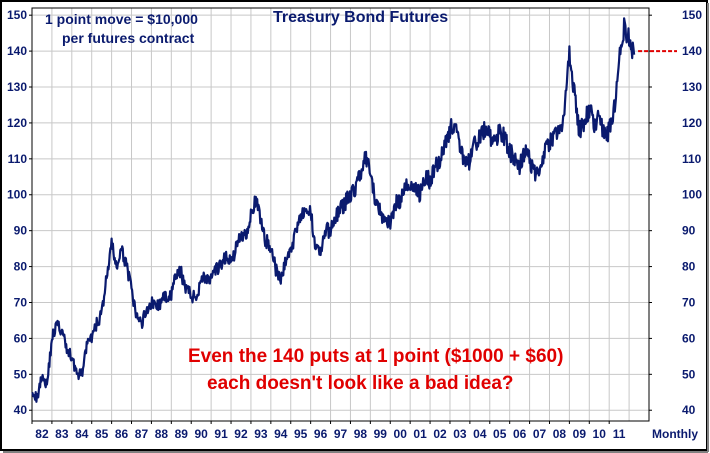 This screenshot has height=453, width=710. What do you see at coordinates (480, 434) in the screenshot?
I see `x-tick-label: 04` at bounding box center [480, 434].